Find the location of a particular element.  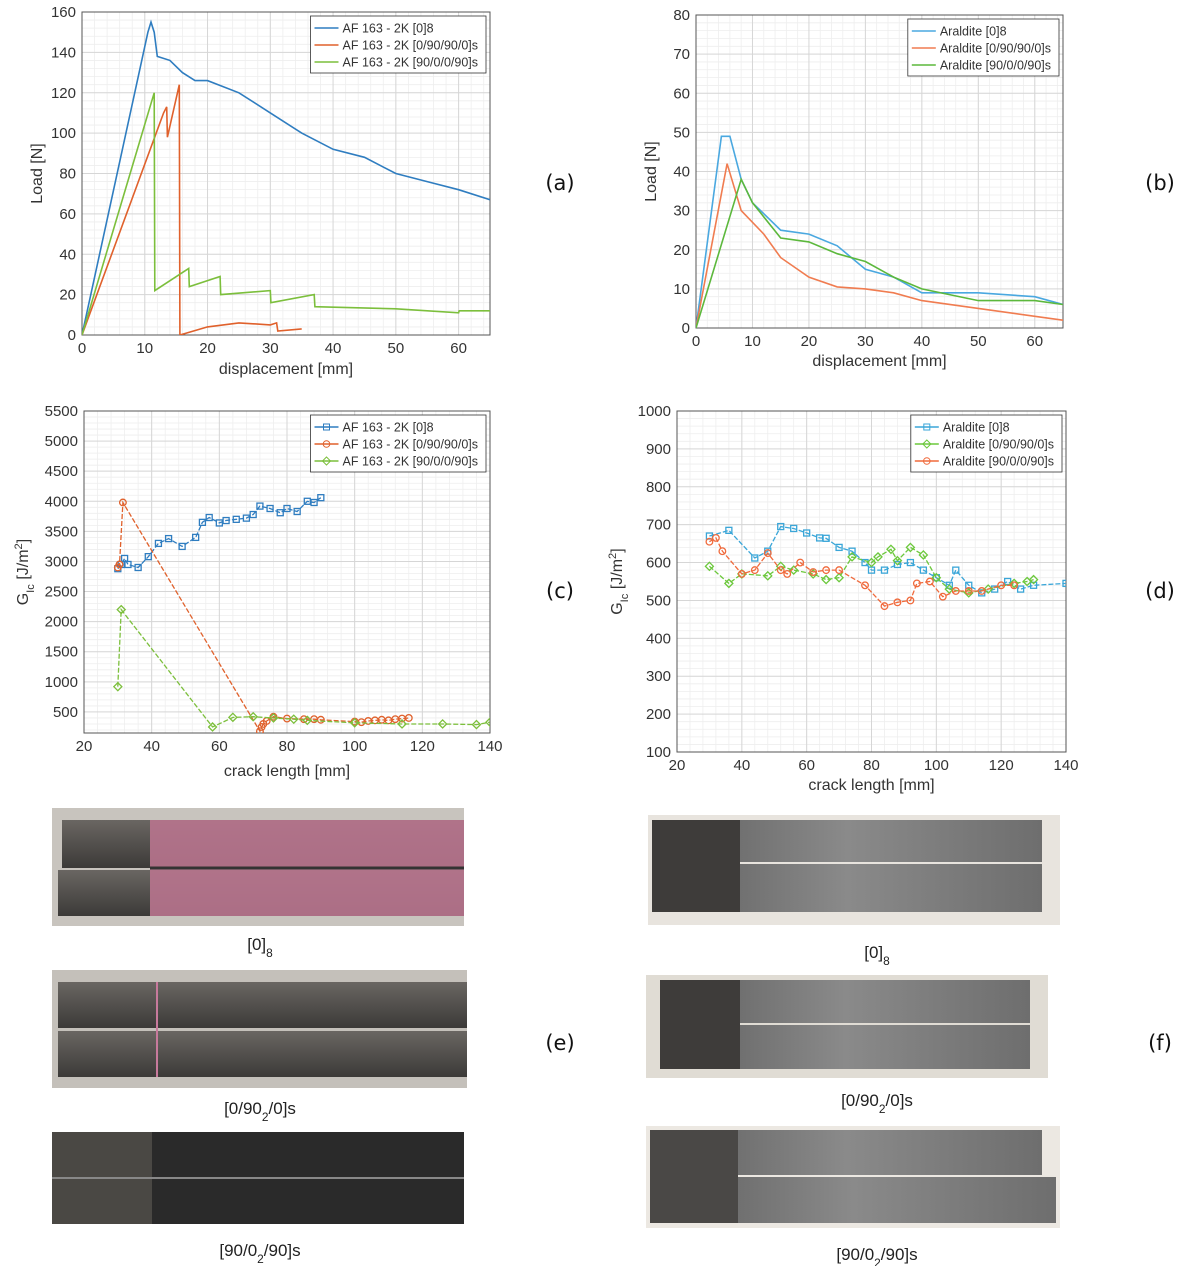

panel-label: (b) is located at coordinates (1160, 183).